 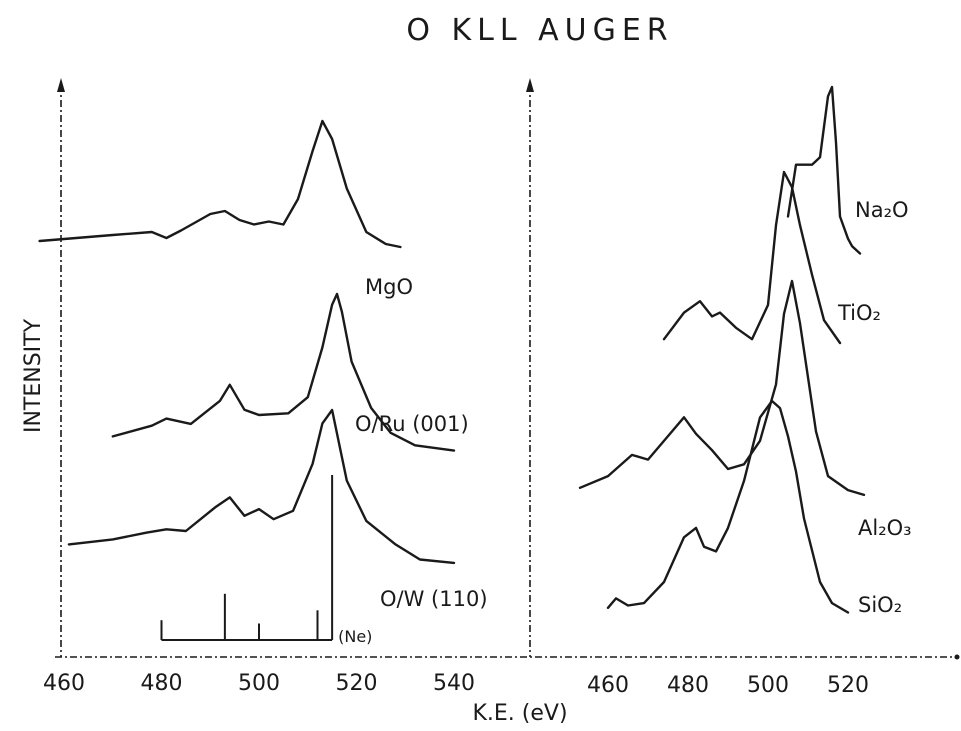 What do you see at coordinates (859, 313) in the screenshot?
I see `series-label: TiO₂` at bounding box center [859, 313].